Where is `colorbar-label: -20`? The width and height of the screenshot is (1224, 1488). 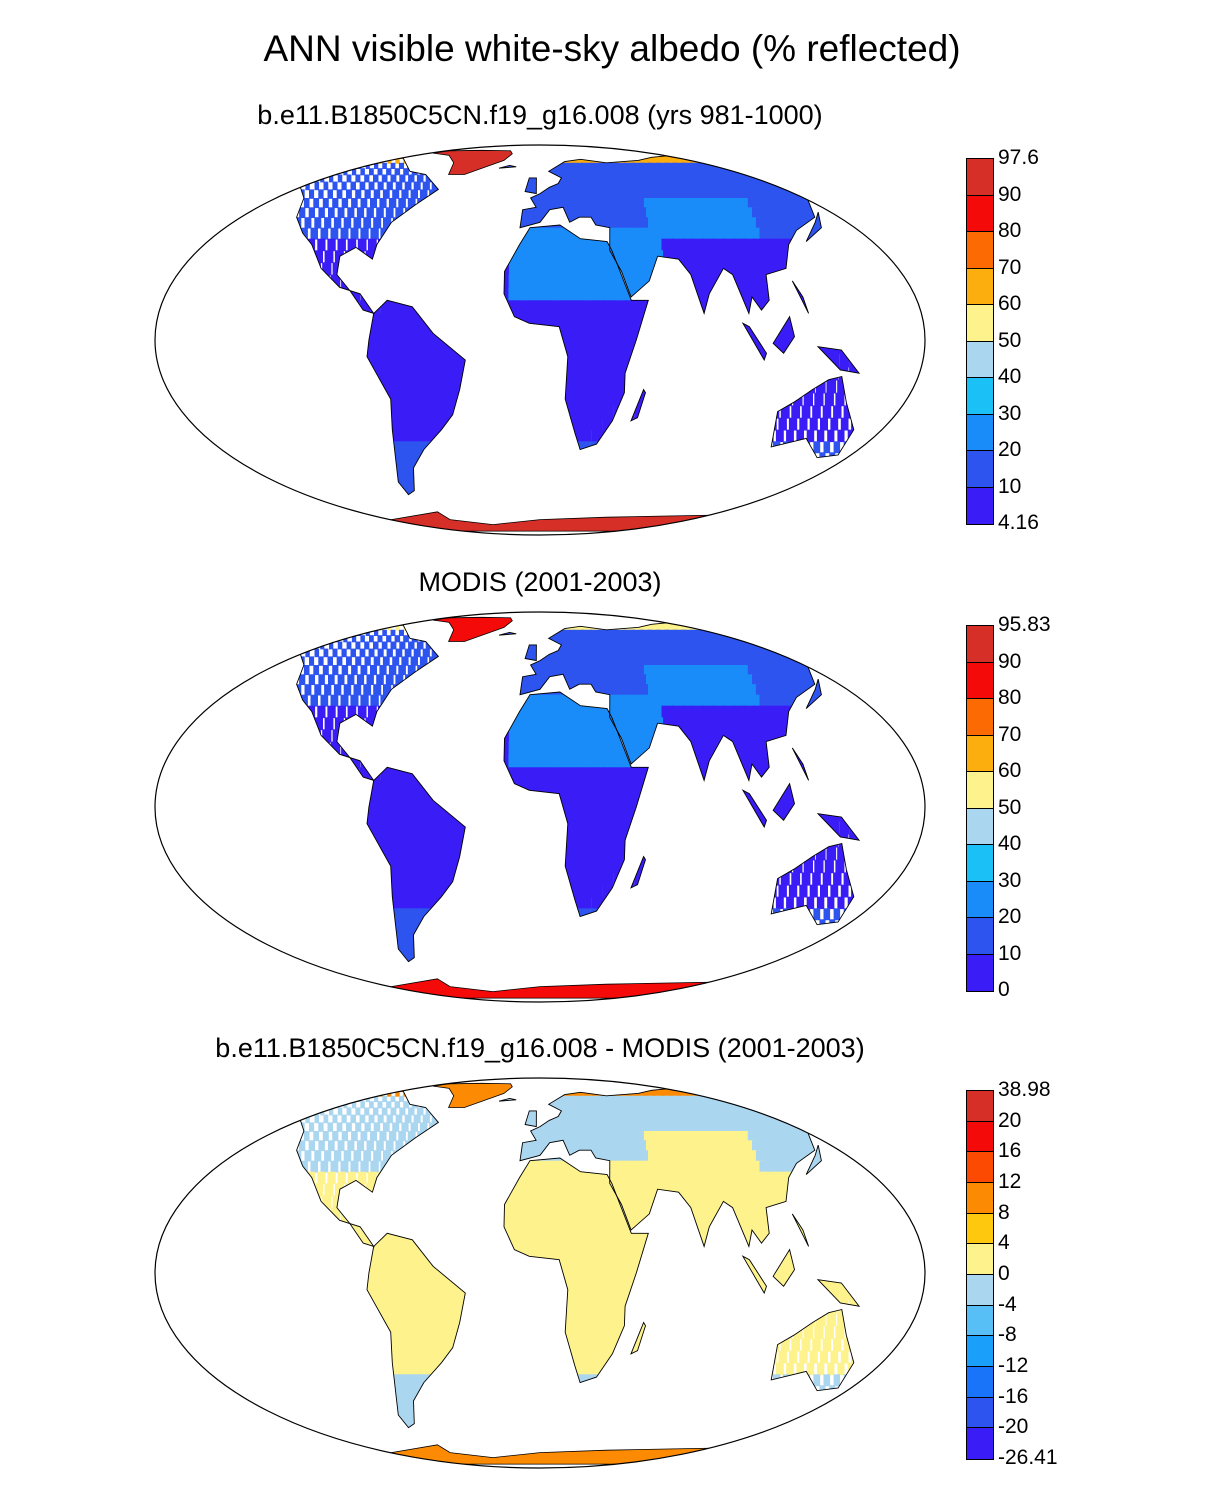 colorbar-label: -20 is located at coordinates (1013, 1427).